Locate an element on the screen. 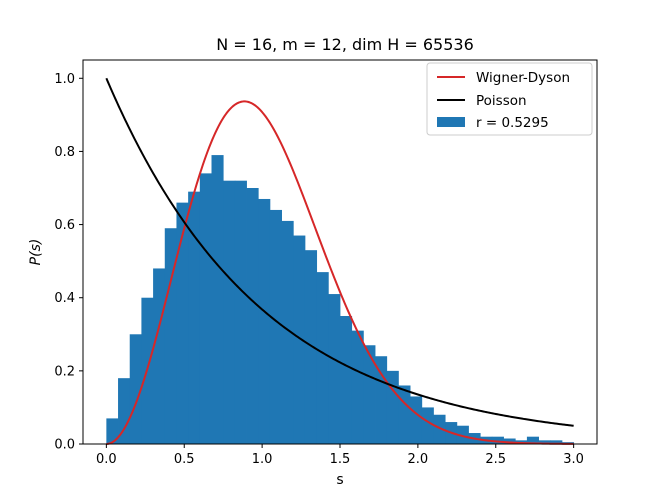  legend-histogram-label: r = 0.5295 is located at coordinates (512, 123).